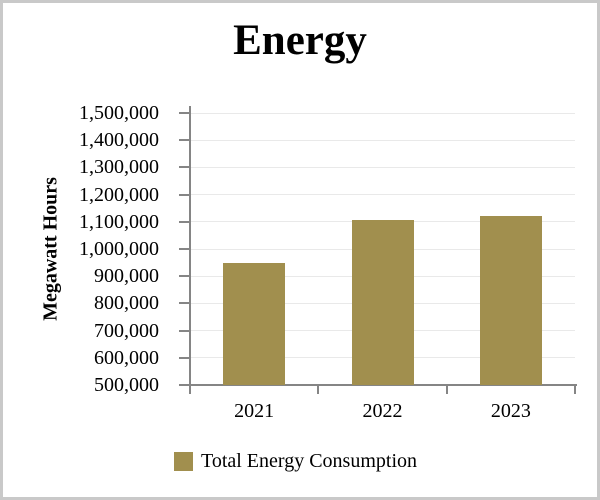 This screenshot has width=600, height=500. Describe the element at coordinates (119, 113) in the screenshot. I see `y-tick-label: 1,500,000` at that location.